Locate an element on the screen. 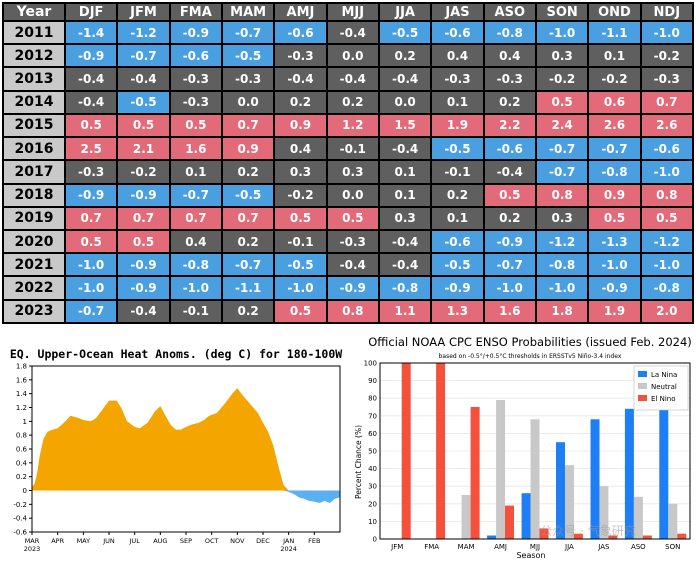 The width and height of the screenshot is (696, 562). prob-y-tick-label: 80 is located at coordinates (372, 399).